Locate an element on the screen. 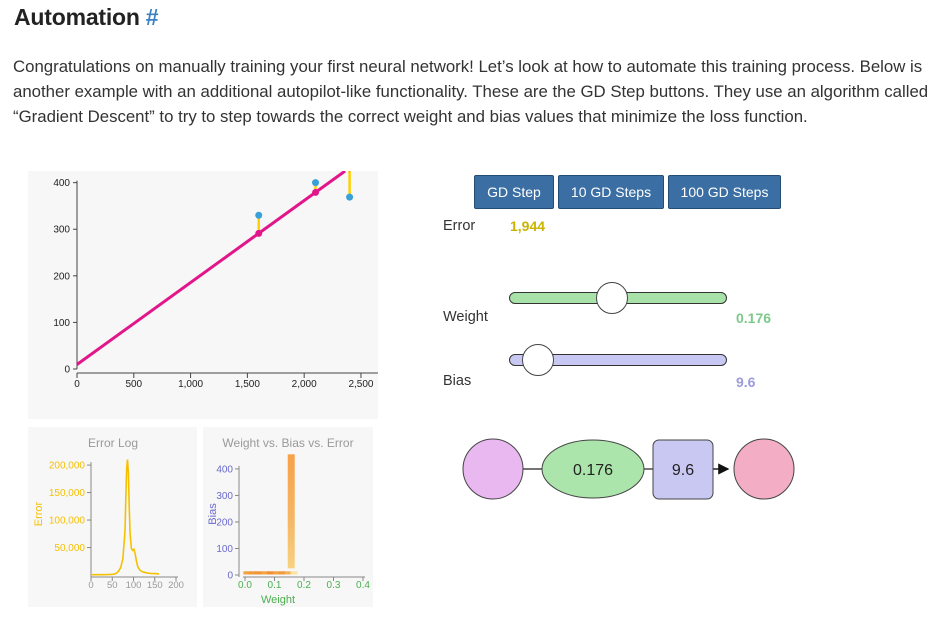  section-heading: Automation # is located at coordinates (86, 17).